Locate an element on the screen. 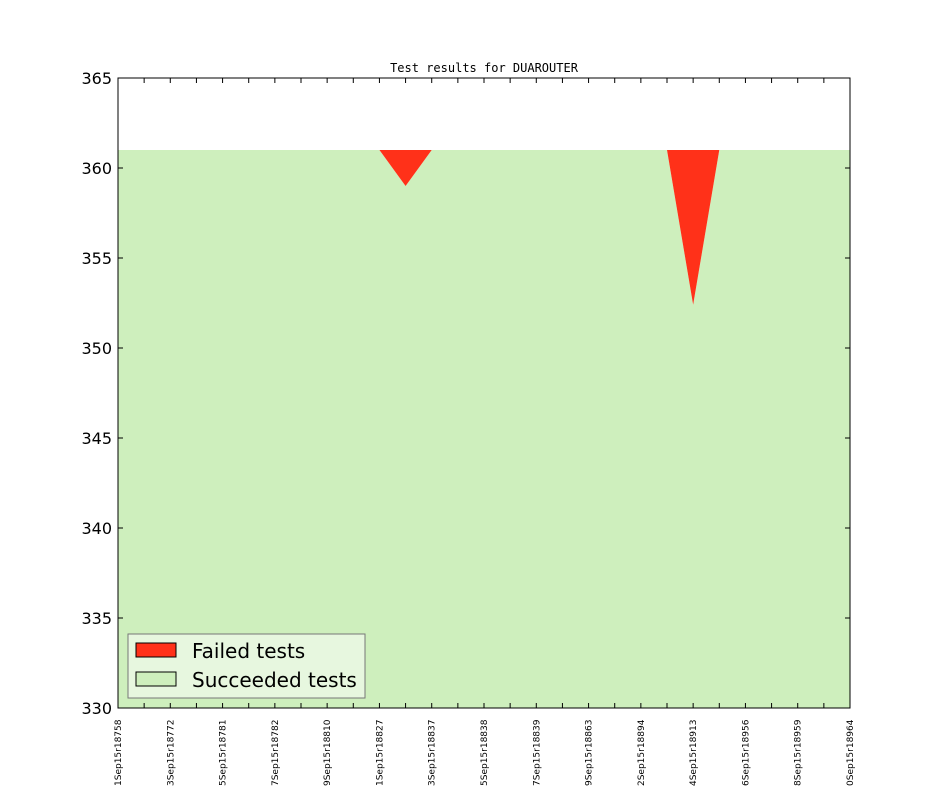  y-tick-label: 365 is located at coordinates (96, 78).